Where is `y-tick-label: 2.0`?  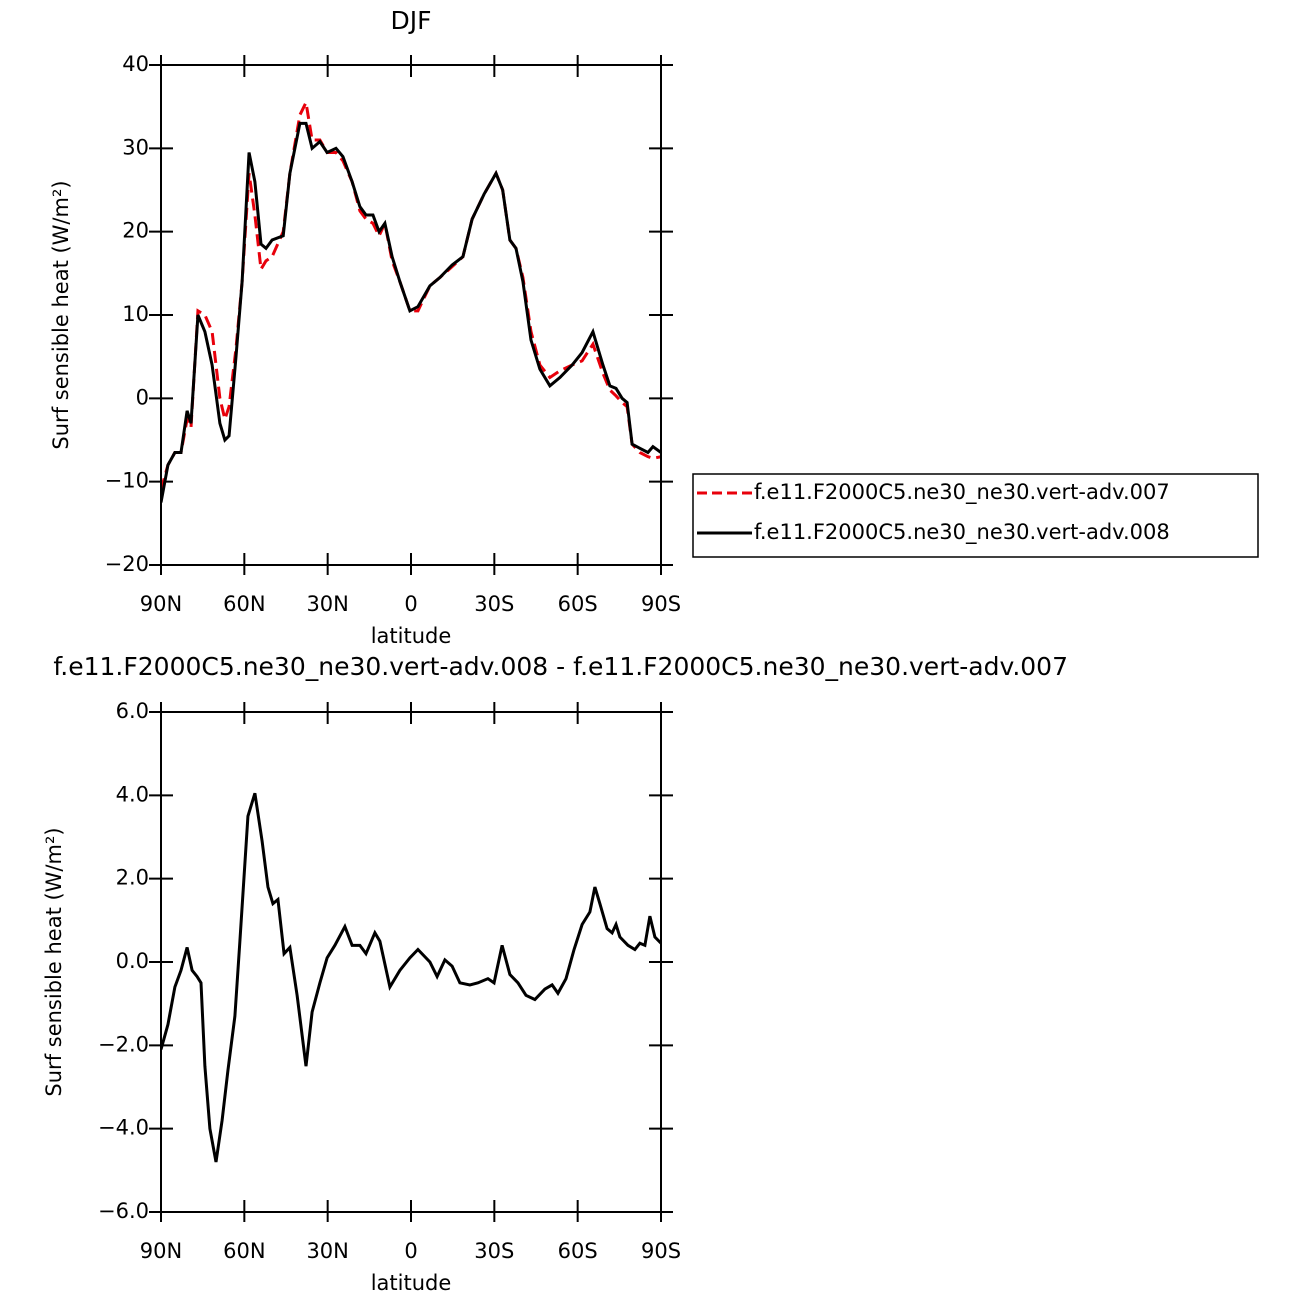 y-tick-label: 2.0 is located at coordinates (132, 878).